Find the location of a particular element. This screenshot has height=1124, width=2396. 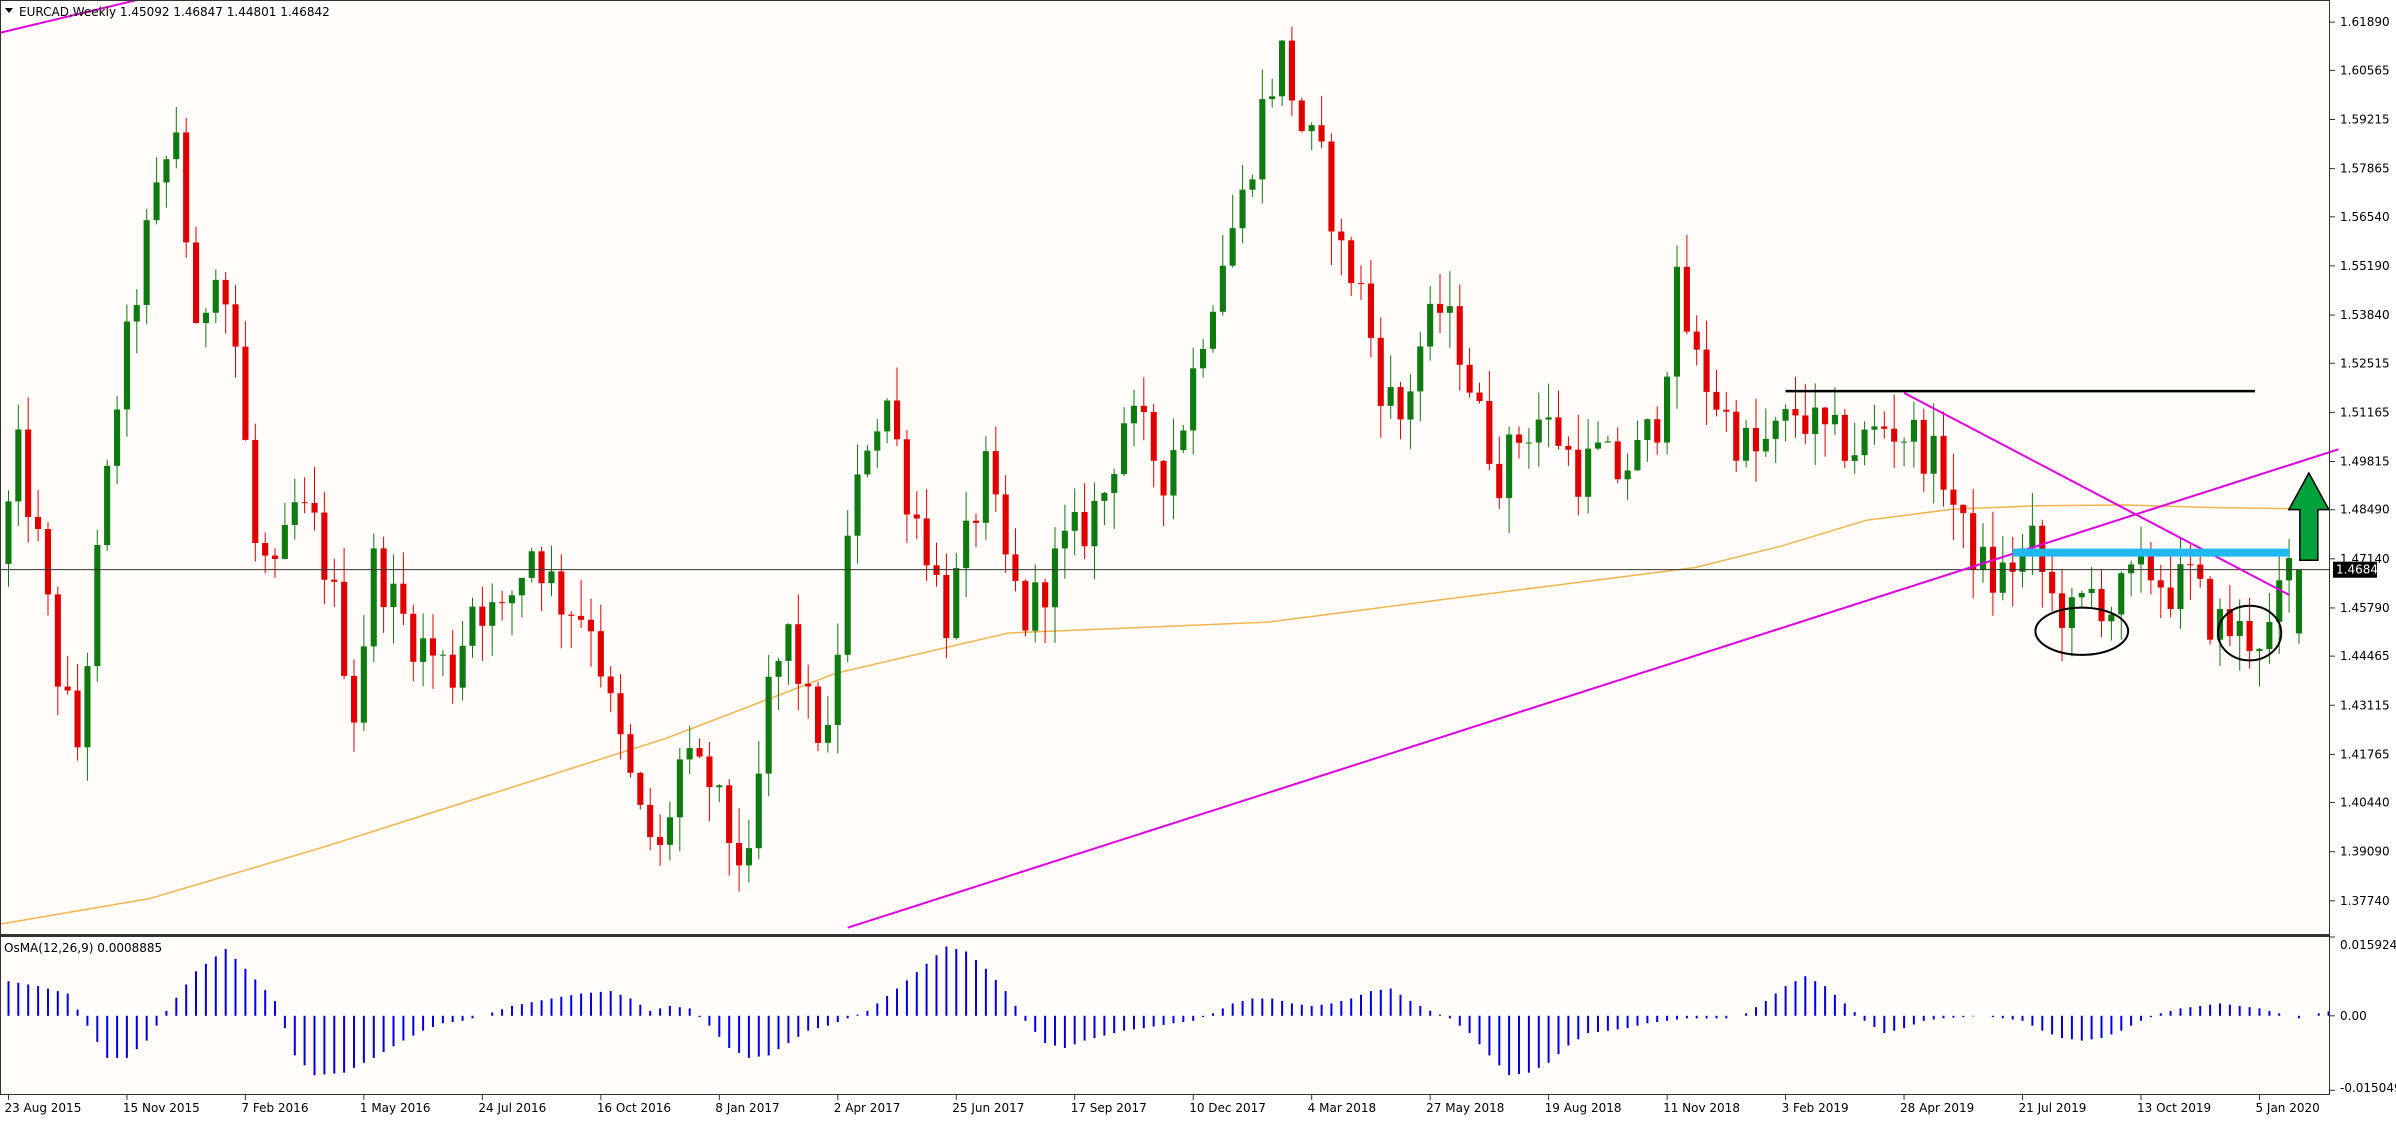

time-tick-label: 11 Nov 2018 is located at coordinates (1701, 1108).